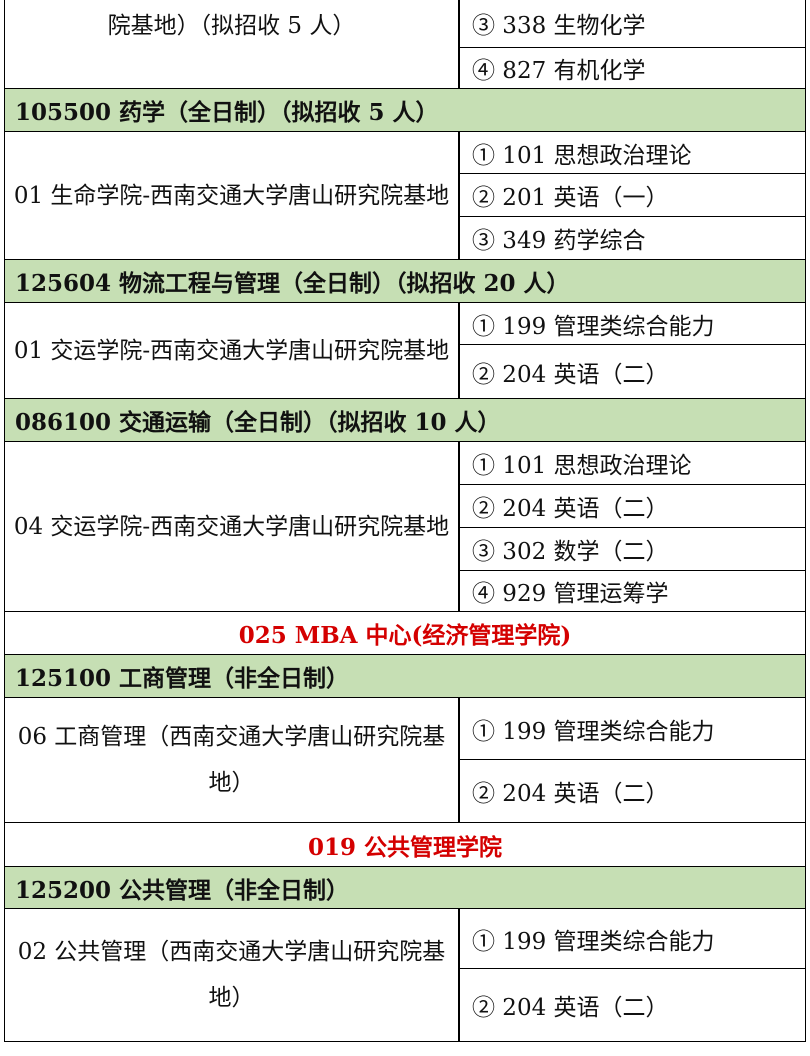 The image size is (810, 1056). Describe the element at coordinates (405, 847) in the screenshot. I see `school-title-text: 019 公共管理学院` at that location.